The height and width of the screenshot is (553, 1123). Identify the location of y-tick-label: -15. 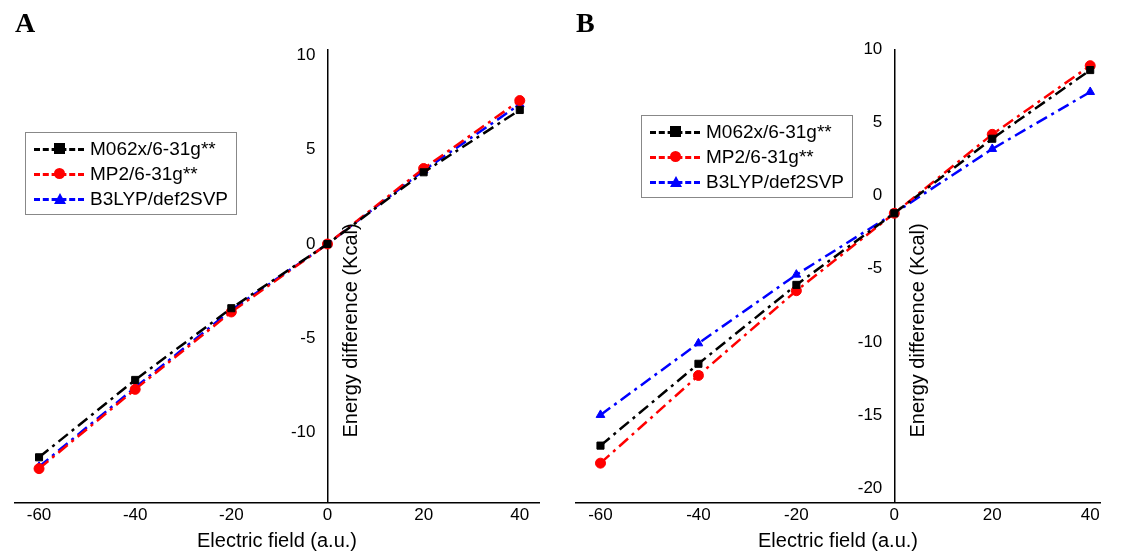
(870, 414).